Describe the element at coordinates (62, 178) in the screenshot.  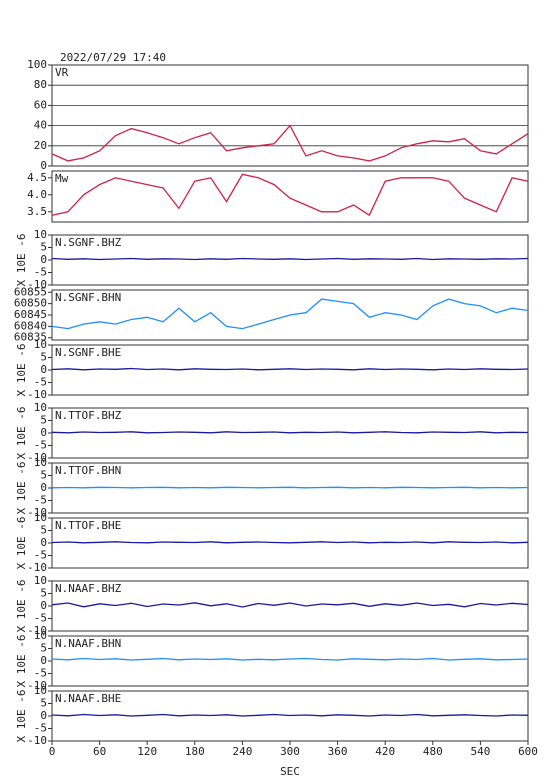
I see `panel-label: Mw` at that location.